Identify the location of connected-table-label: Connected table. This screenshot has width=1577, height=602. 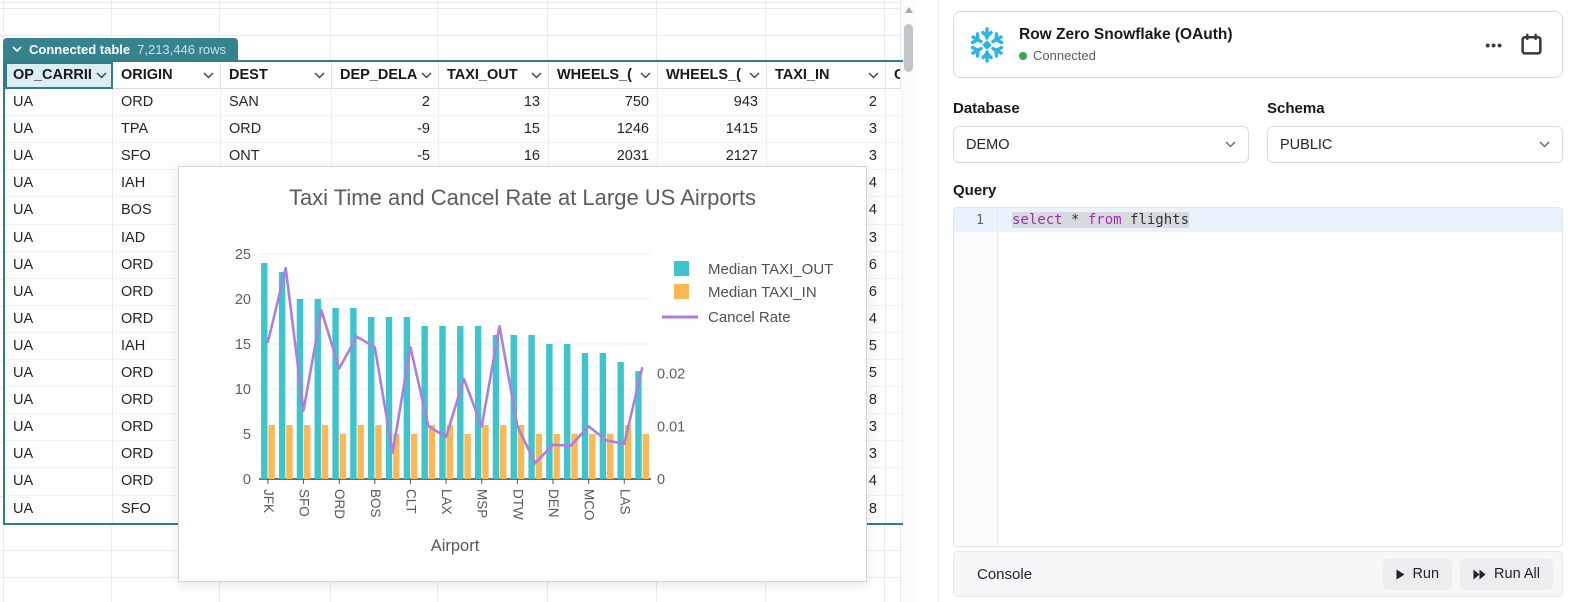
(80, 49).